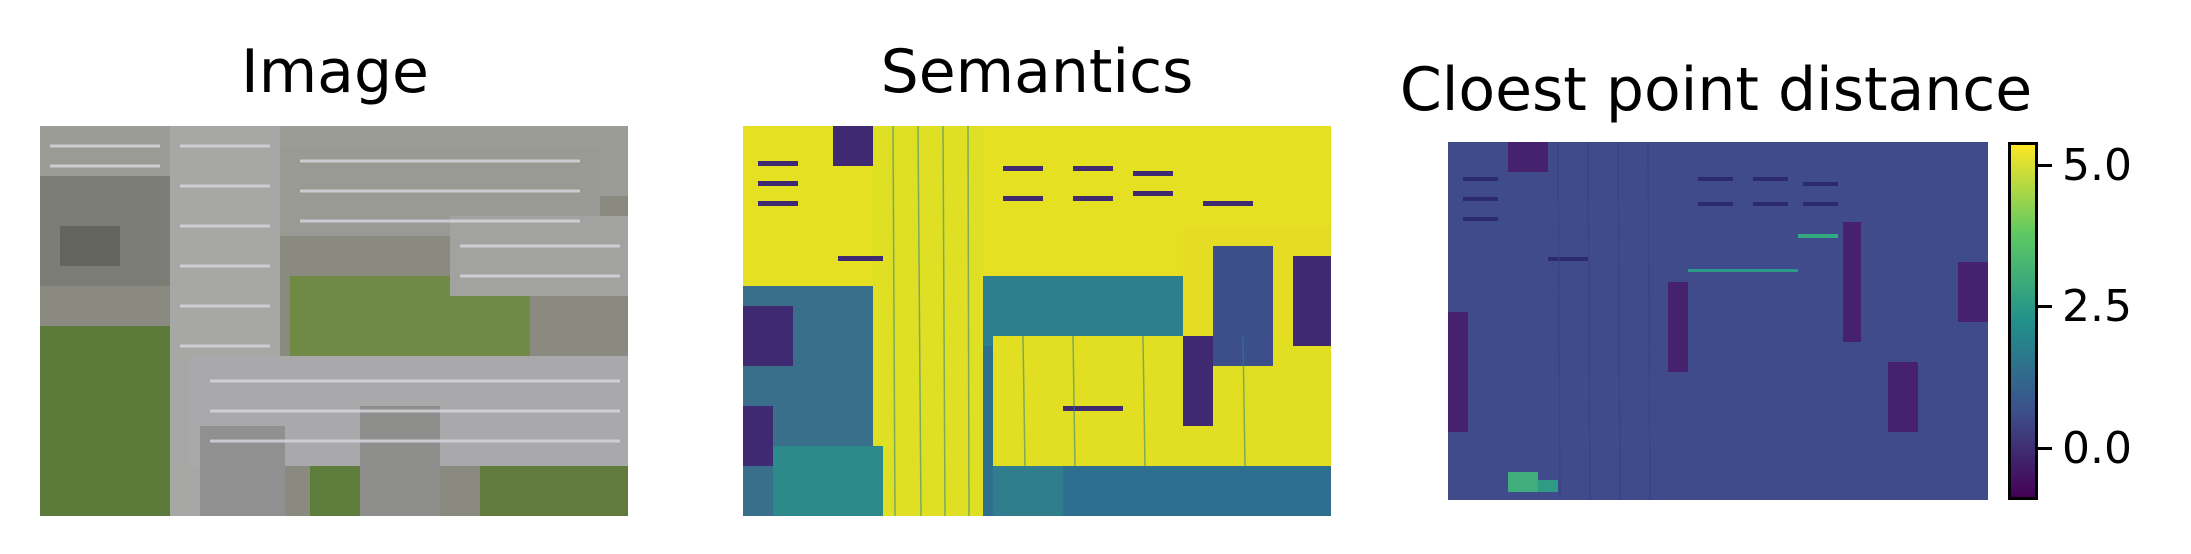 This screenshot has width=2191, height=554. Describe the element at coordinates (2097, 307) in the screenshot. I see `colorbar-tick-label: 2.5` at that location.